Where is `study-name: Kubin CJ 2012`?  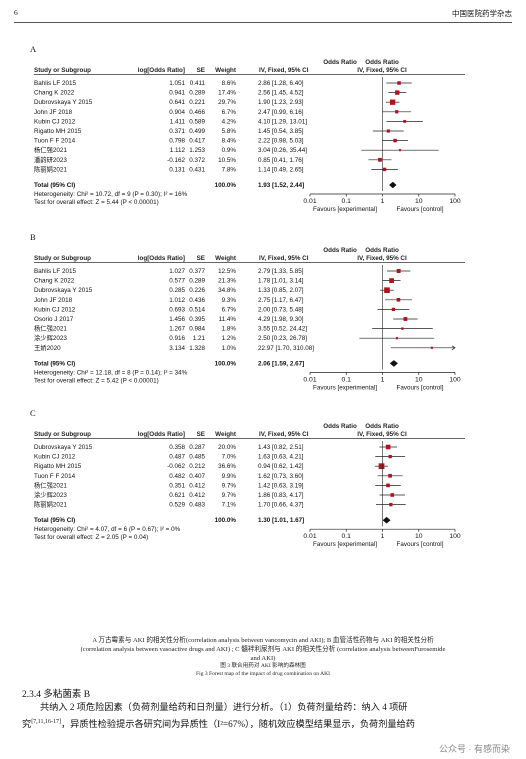
study-name: Kubin CJ 2012 is located at coordinates (55, 457).